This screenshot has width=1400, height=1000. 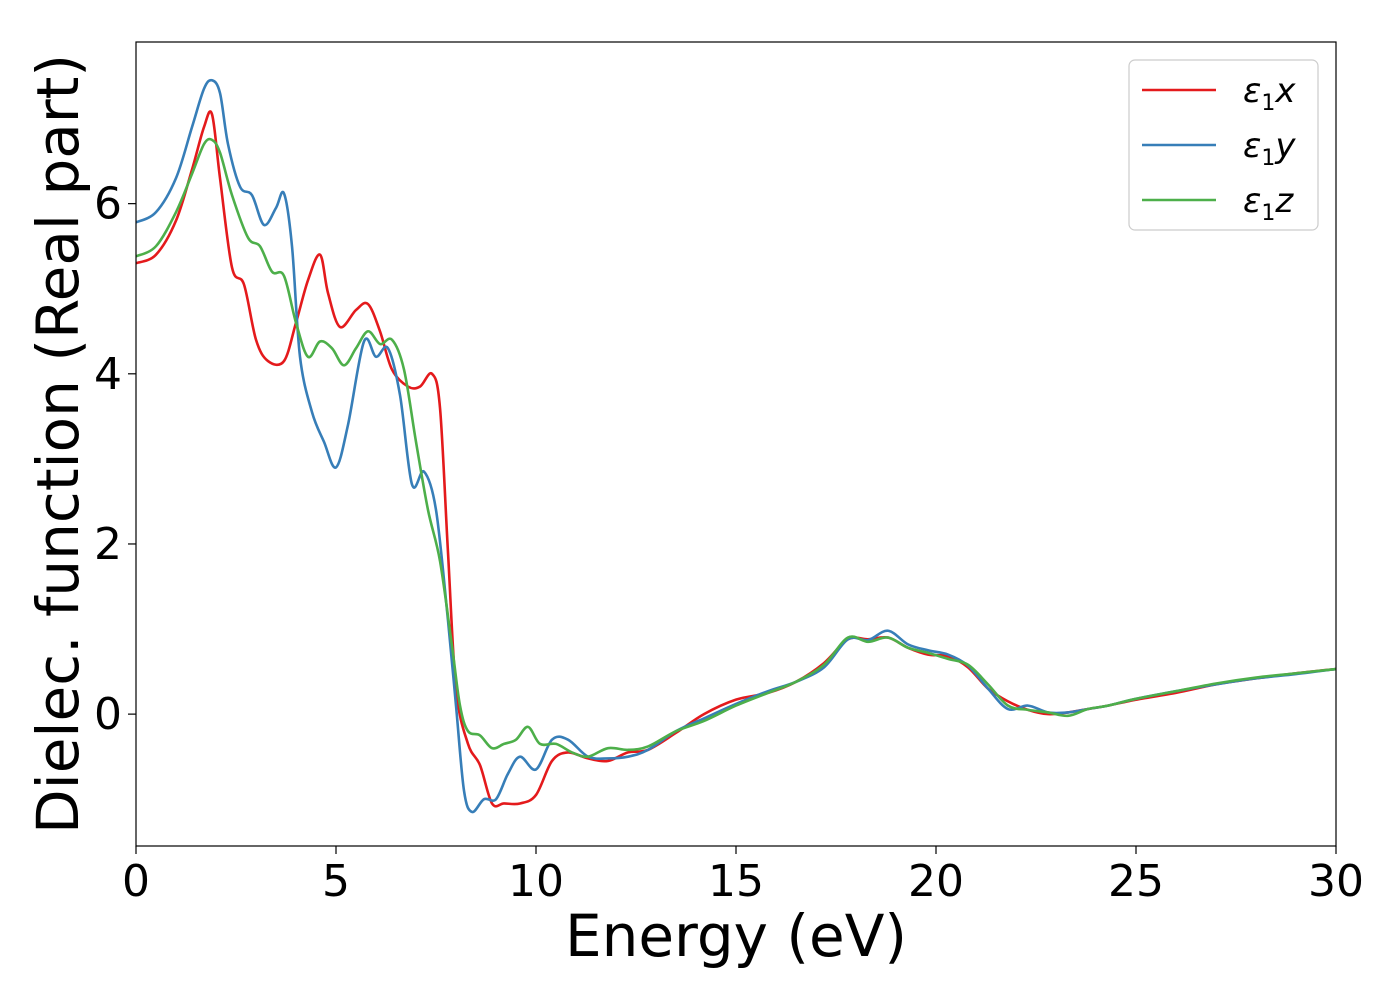 I want to click on x-tick-label: 30, so click(x=1336, y=881).